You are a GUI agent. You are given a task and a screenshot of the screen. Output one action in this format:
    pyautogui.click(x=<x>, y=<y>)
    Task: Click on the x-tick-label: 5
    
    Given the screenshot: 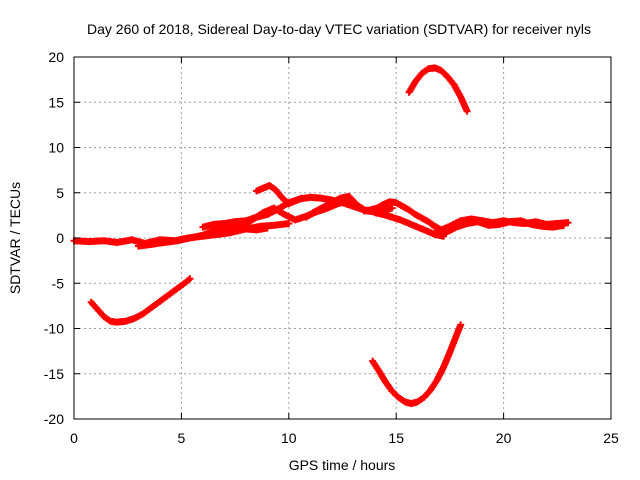 What is the action you would take?
    pyautogui.click(x=182, y=438)
    